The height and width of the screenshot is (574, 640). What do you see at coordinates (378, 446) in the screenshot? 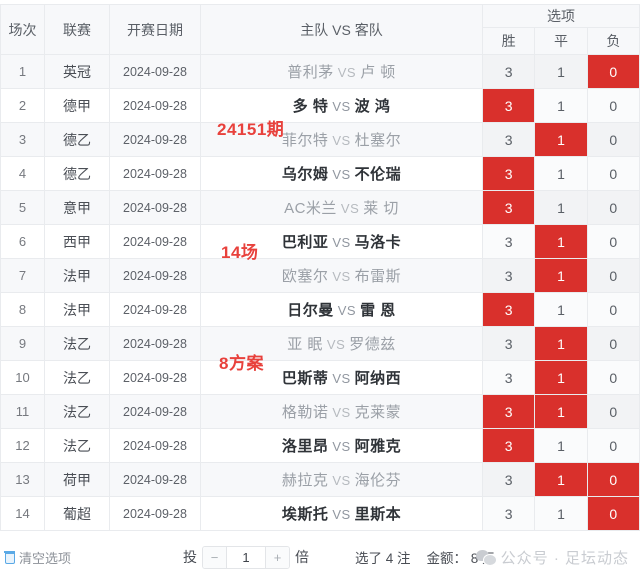
I see `away-team: 阿雅克` at bounding box center [378, 446].